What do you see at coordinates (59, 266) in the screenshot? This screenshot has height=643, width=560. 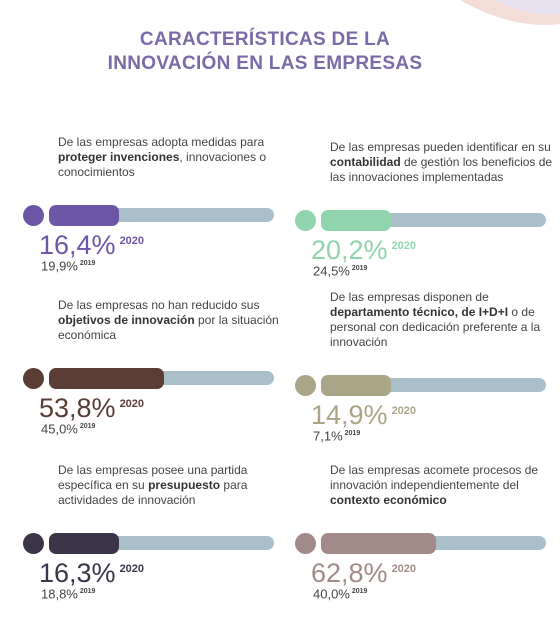 I see `stat-previous-number: 19,9%` at bounding box center [59, 266].